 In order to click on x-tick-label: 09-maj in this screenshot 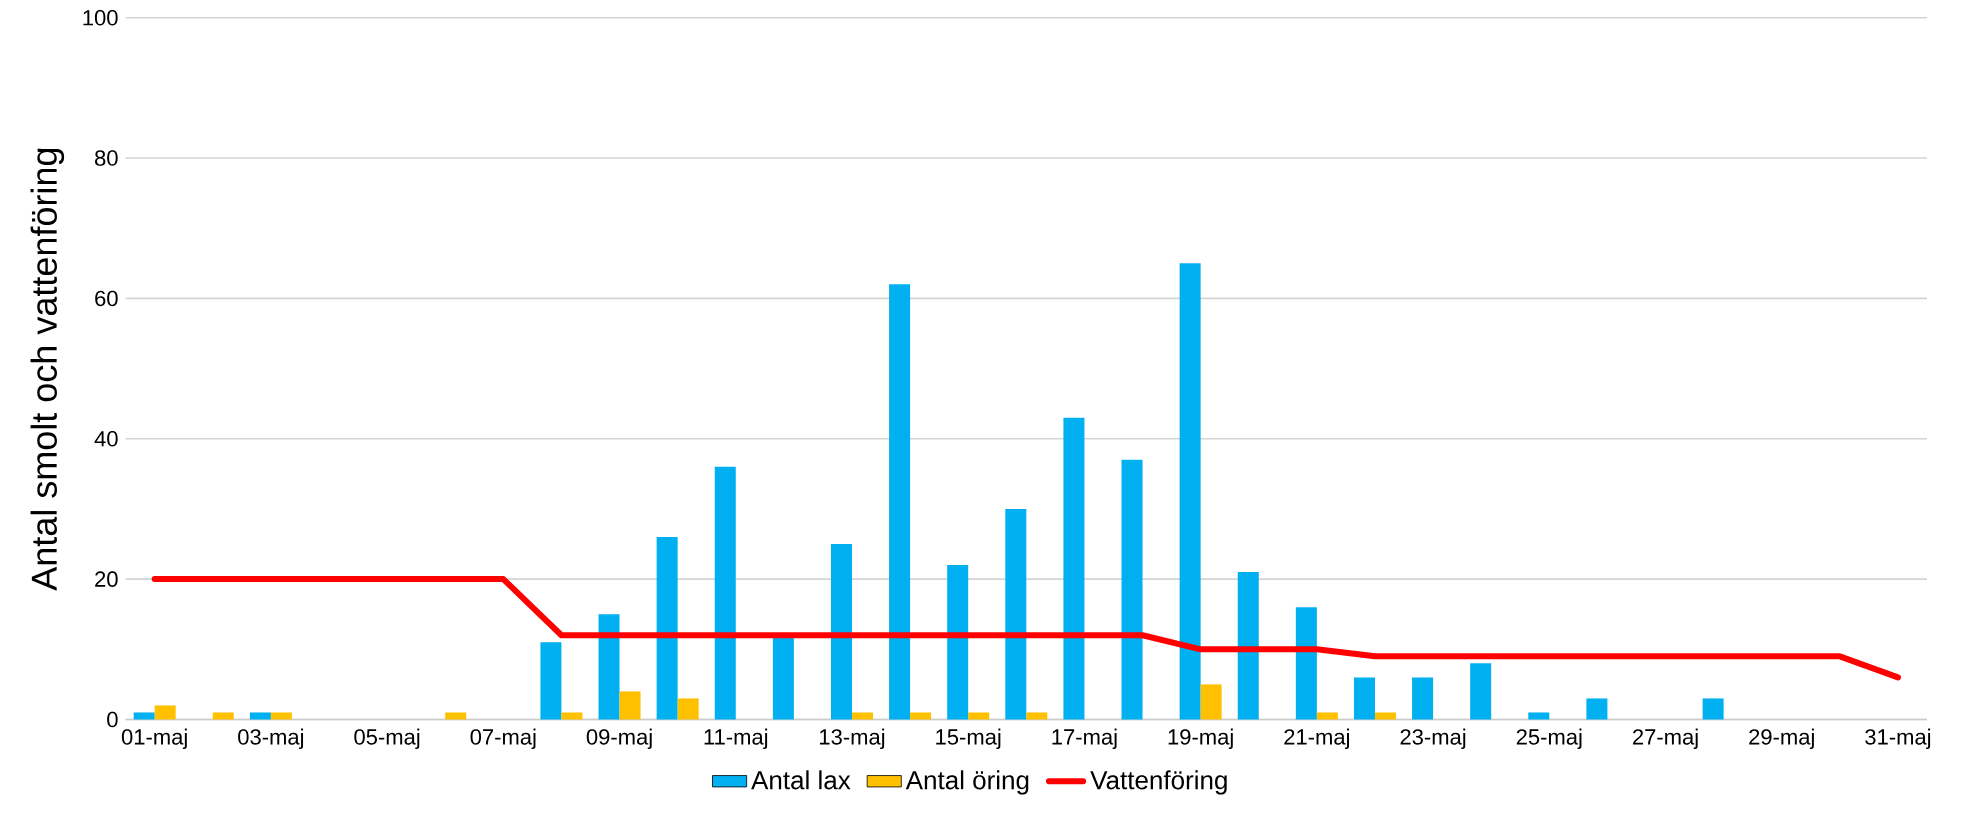, I will do `click(619, 739)`.